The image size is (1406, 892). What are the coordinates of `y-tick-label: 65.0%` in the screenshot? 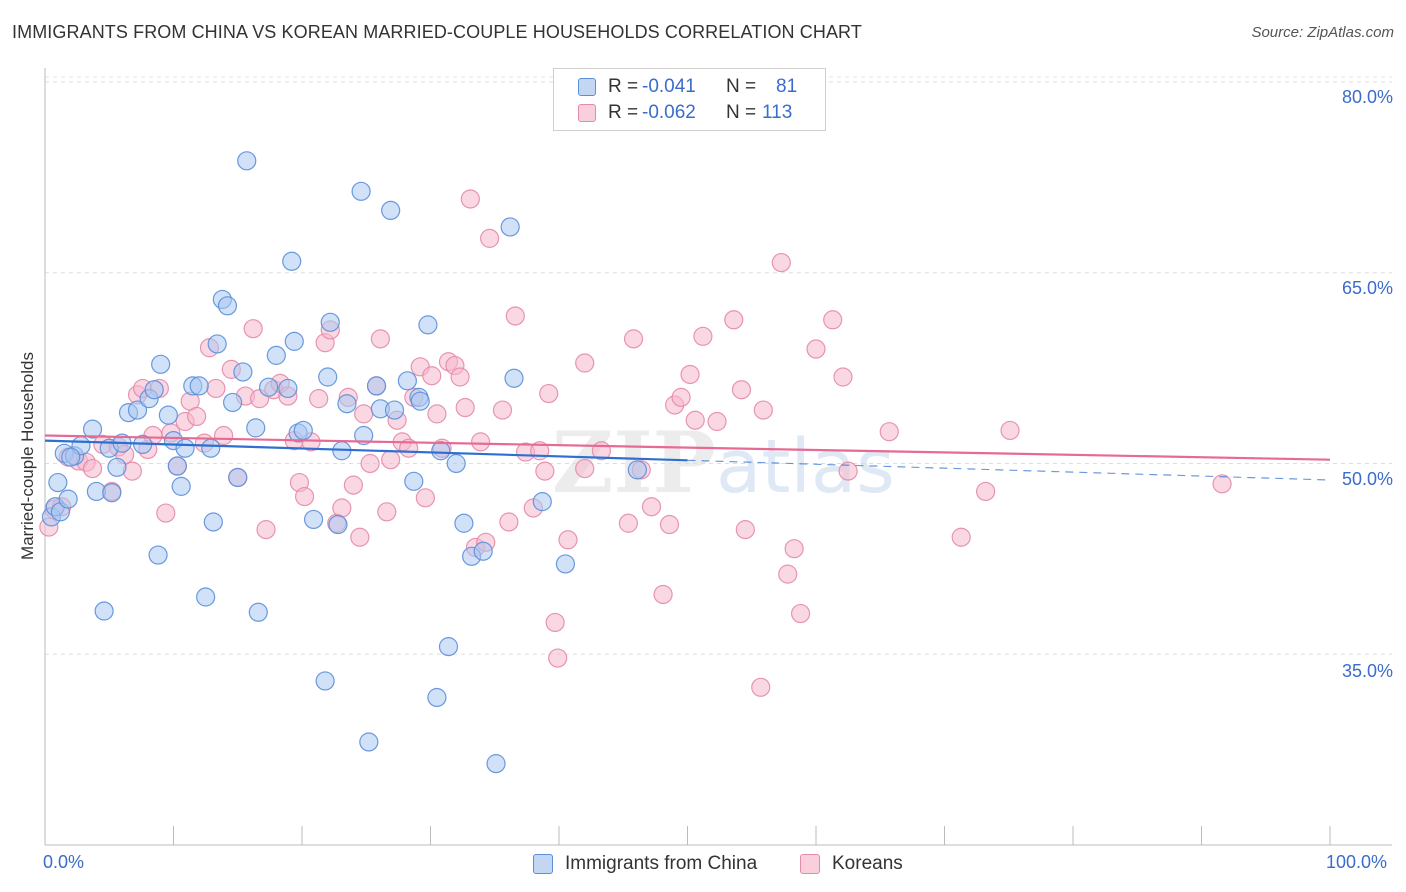 It's located at (1367, 288).